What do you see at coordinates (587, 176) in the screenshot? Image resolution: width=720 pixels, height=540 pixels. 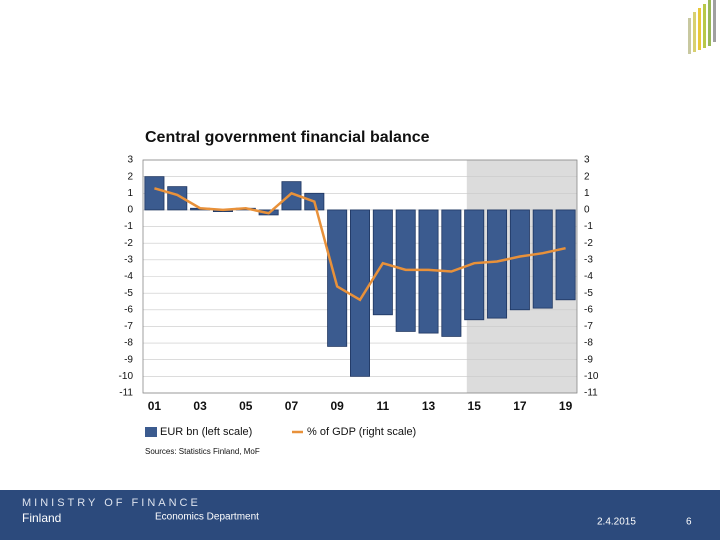 I see `y2-tick-label: 2` at bounding box center [587, 176].